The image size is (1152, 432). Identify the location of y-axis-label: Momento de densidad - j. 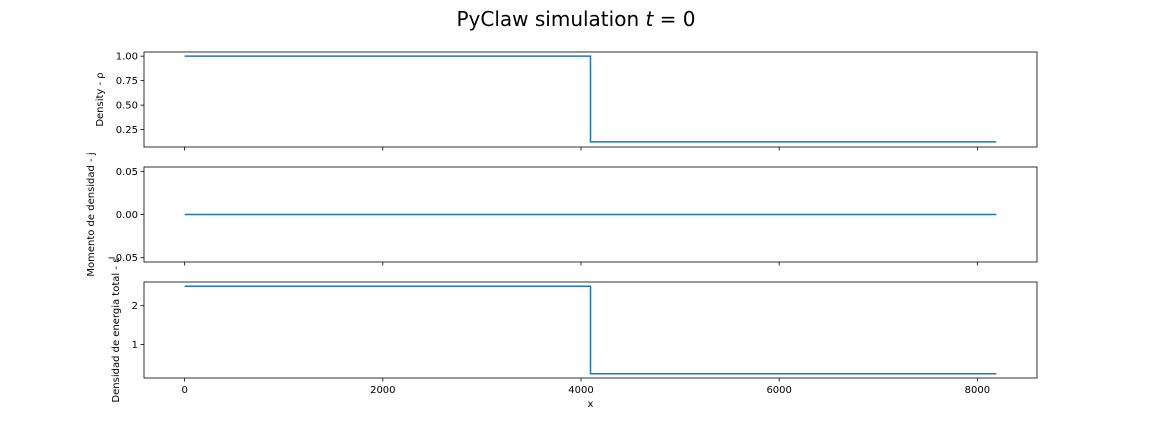
(91, 214).